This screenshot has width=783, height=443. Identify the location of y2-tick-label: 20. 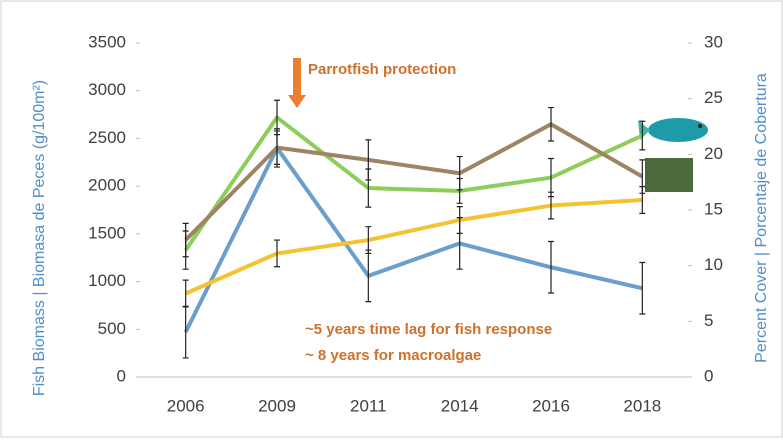
(713, 153).